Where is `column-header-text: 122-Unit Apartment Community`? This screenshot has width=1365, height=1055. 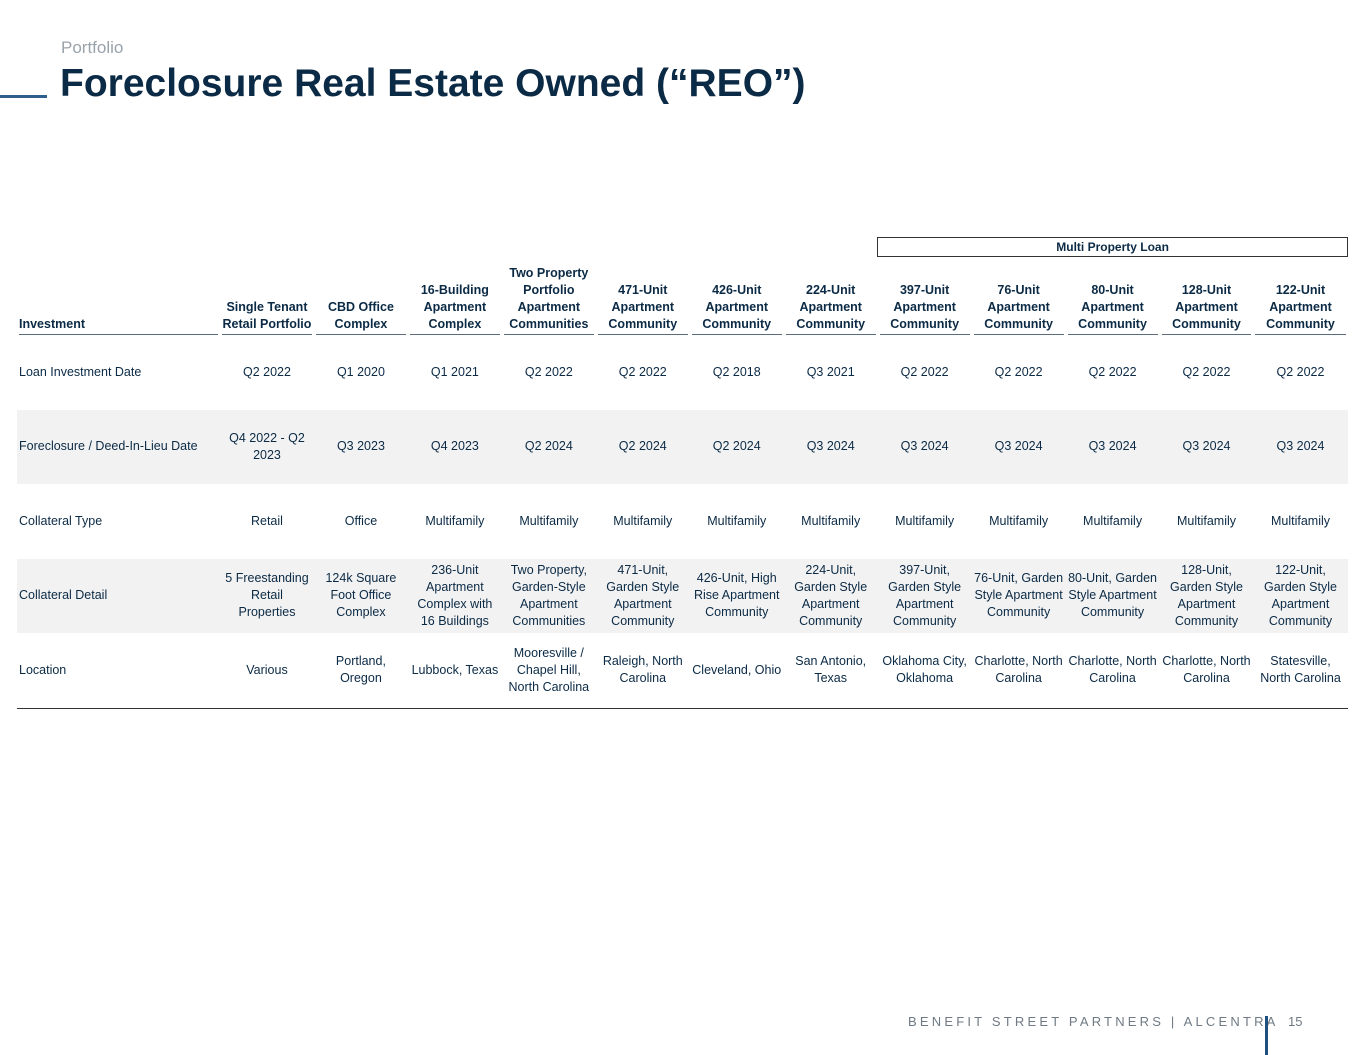 column-header-text: 122-Unit Apartment Community is located at coordinates (1300, 308).